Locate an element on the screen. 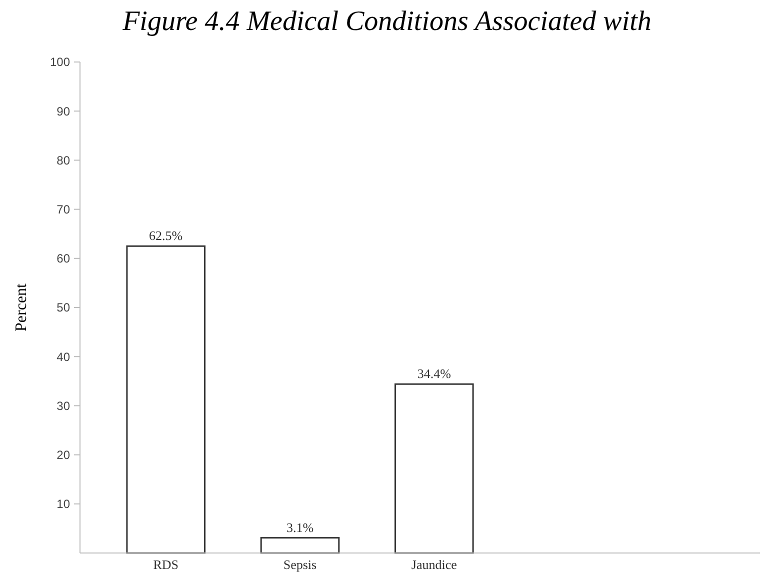  y-tick-label: 90 is located at coordinates (63, 111).